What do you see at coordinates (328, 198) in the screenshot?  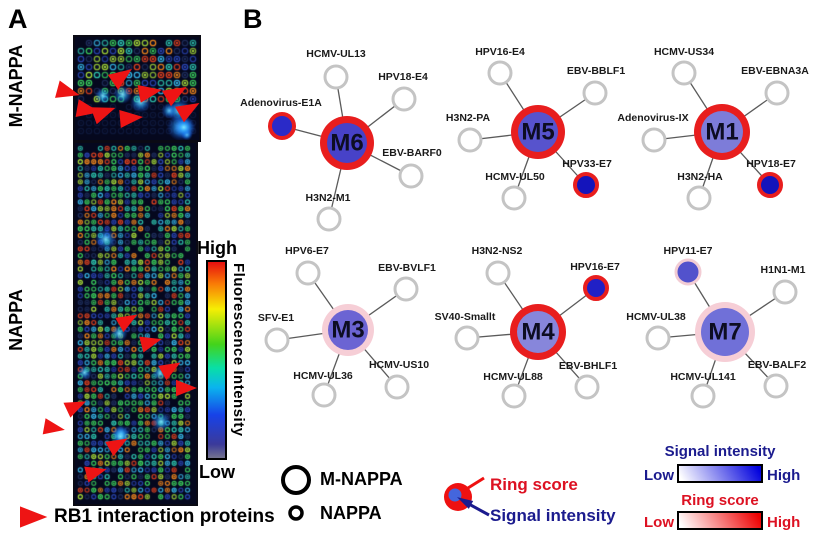 I see `protein-label-H3N2-M1: H3N2-M1` at bounding box center [328, 198].